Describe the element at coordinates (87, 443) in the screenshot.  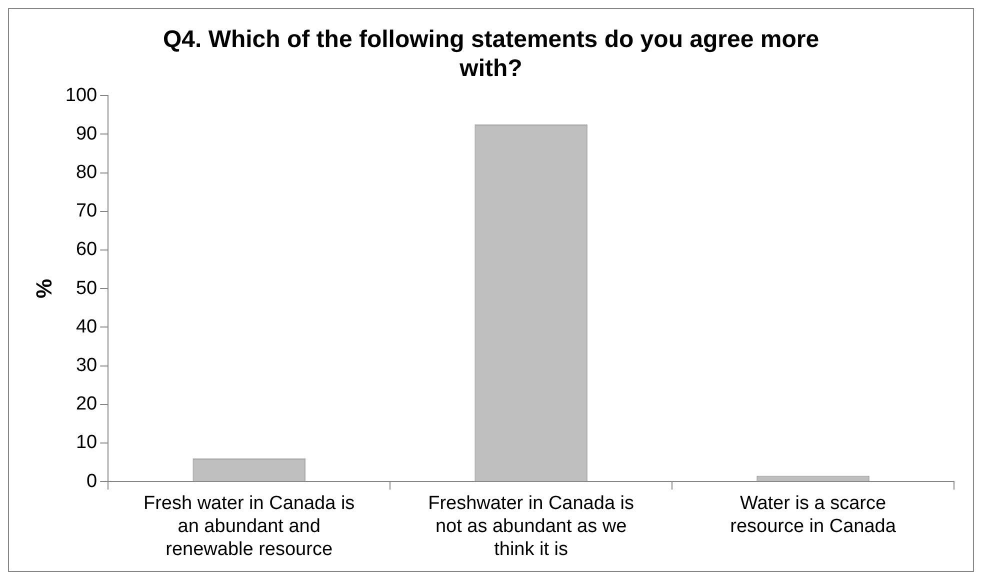
I see `y-tick-label: 10` at that location.